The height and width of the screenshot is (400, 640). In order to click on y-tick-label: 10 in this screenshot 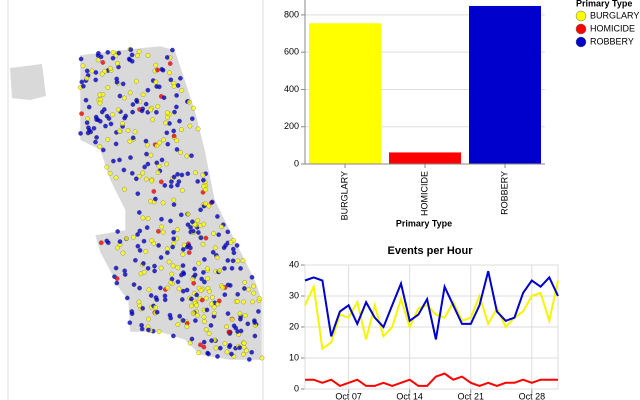, I will do `click(294, 357)`.